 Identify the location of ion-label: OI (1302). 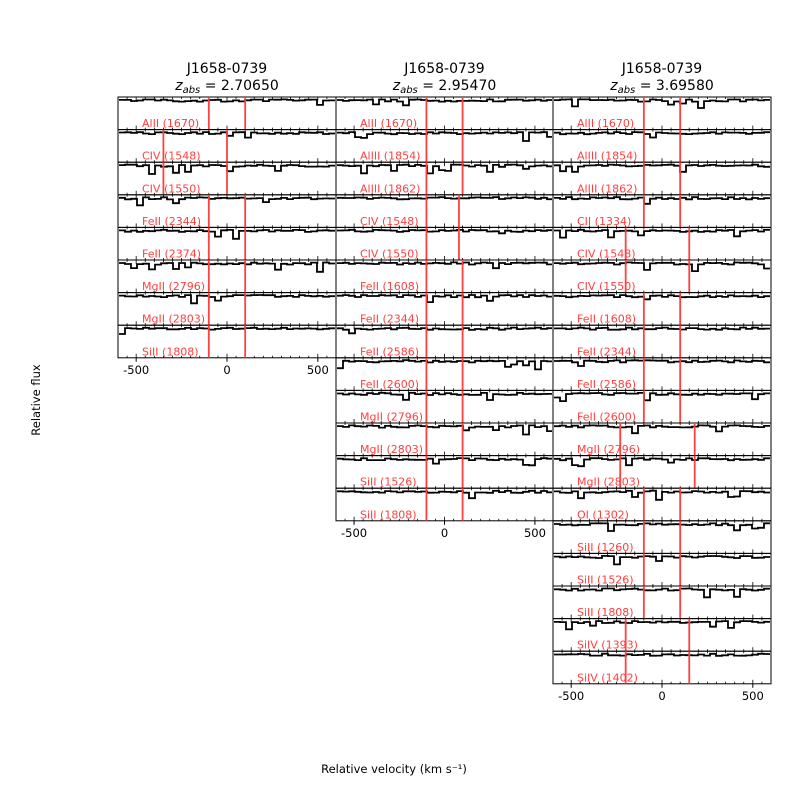
(603, 514).